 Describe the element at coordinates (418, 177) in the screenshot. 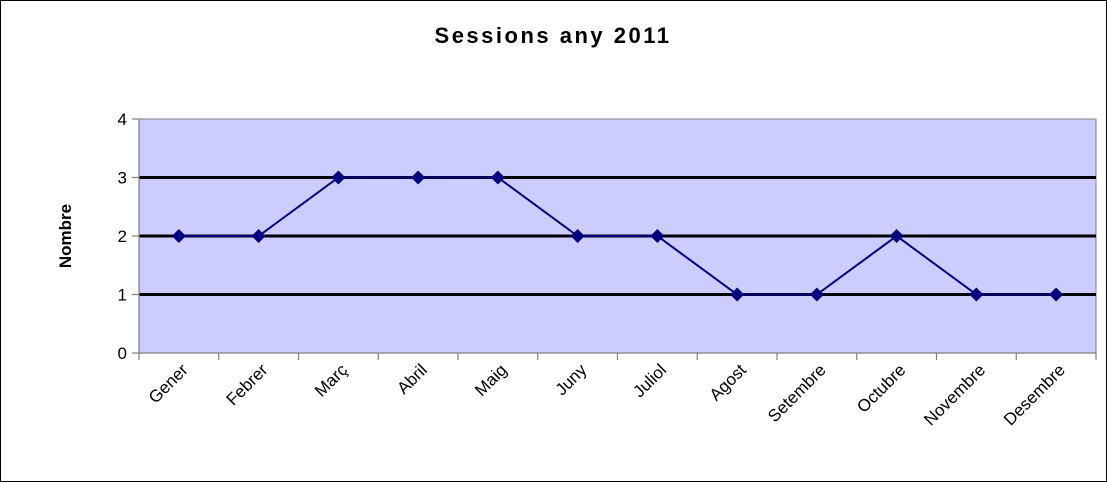

I see `data-point-abril` at that location.